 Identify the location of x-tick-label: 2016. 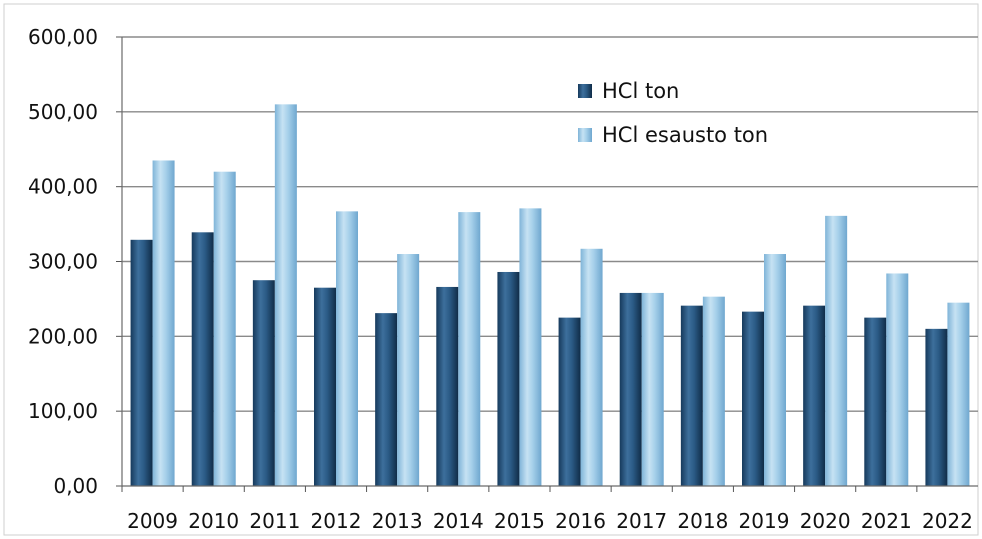
(580, 521).